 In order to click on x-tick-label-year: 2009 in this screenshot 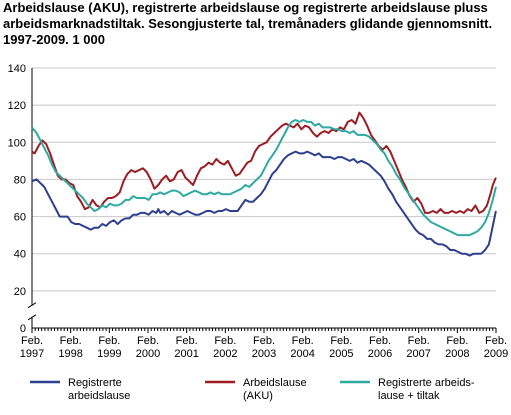, I will do `click(496, 354)`.